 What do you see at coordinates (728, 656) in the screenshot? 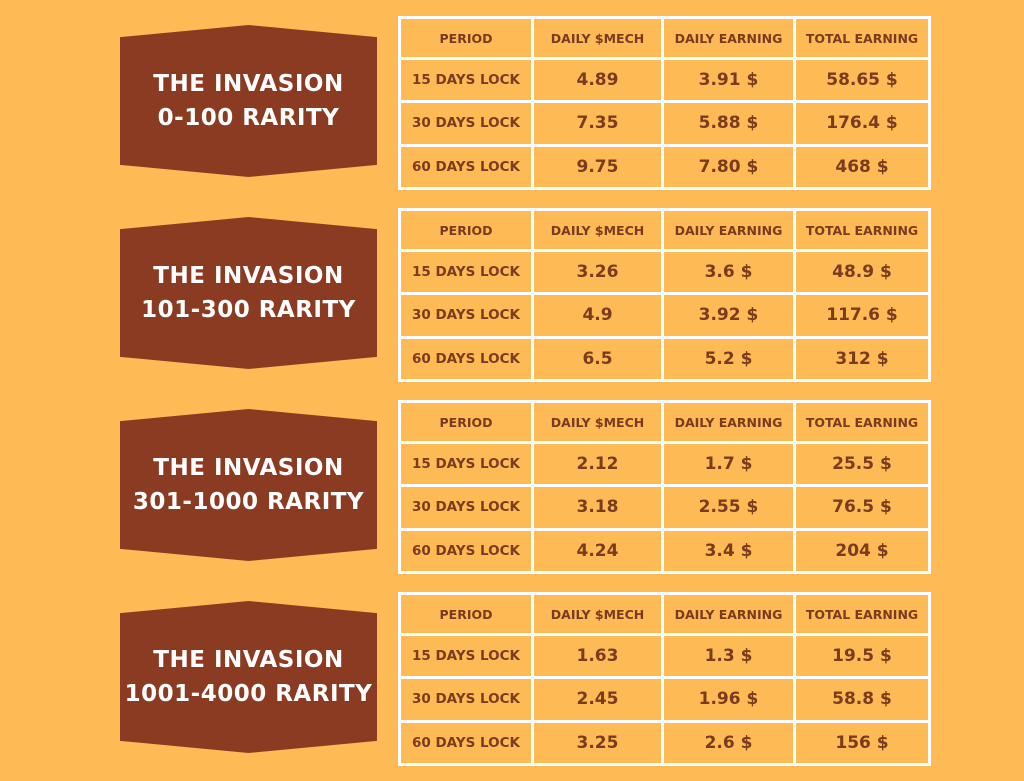
I see `daily-earning-cell: 1.3 $` at bounding box center [728, 656].